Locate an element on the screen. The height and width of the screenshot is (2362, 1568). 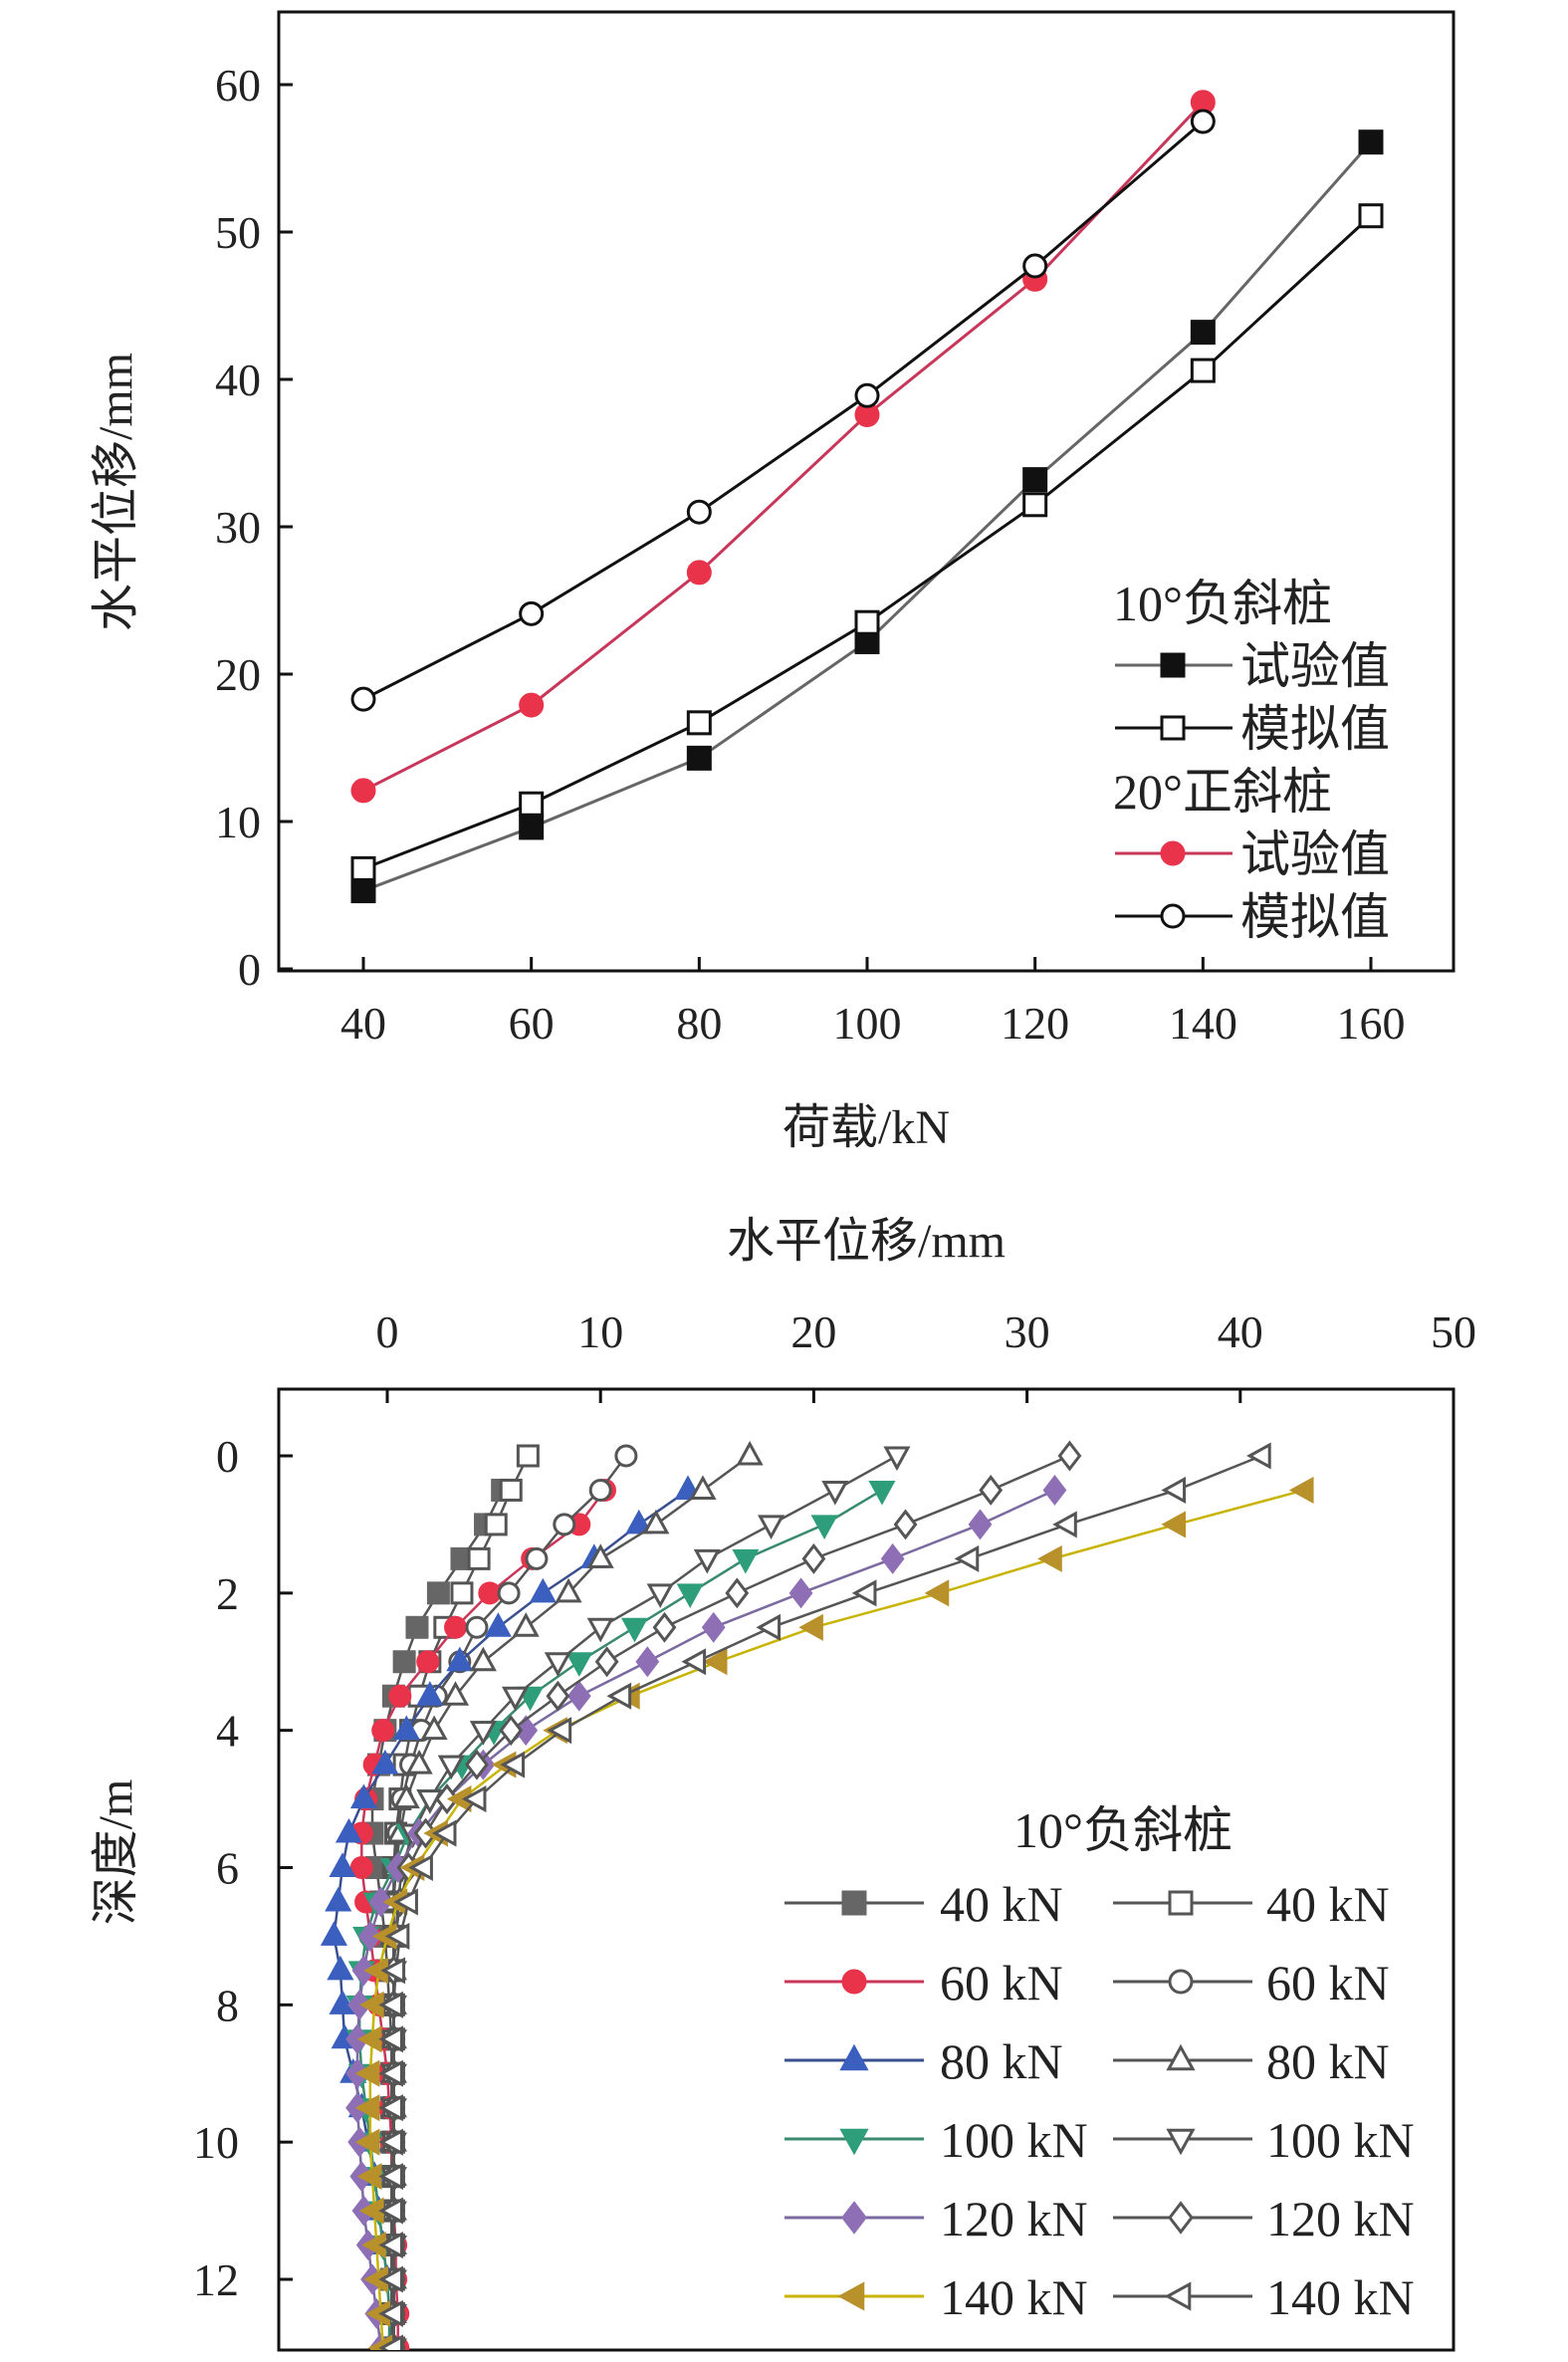
y-tick-label: 50 is located at coordinates (238, 232).